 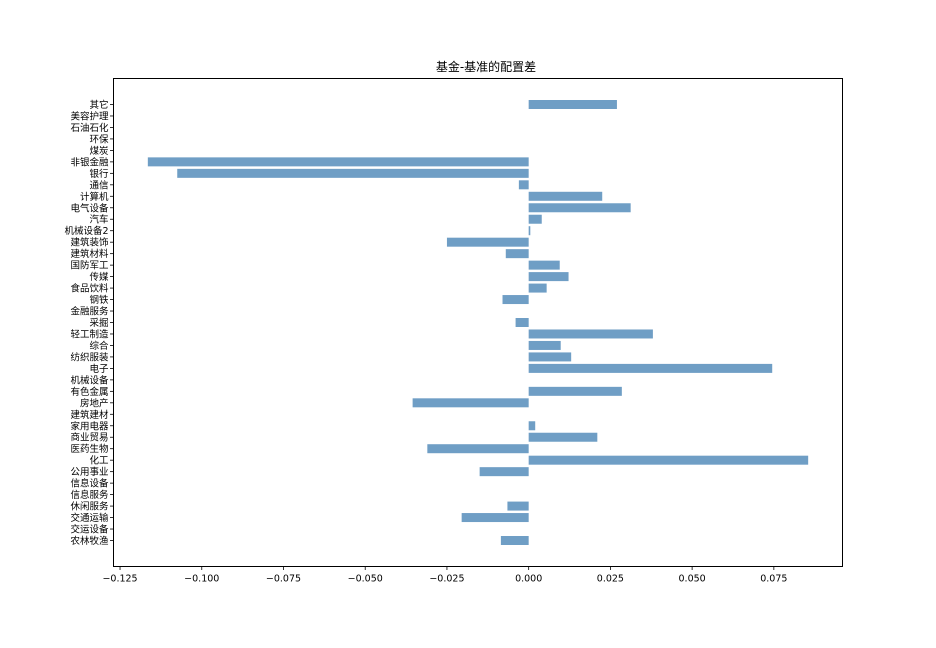 I want to click on y-tick-label: 商业贸易, so click(x=89, y=438).